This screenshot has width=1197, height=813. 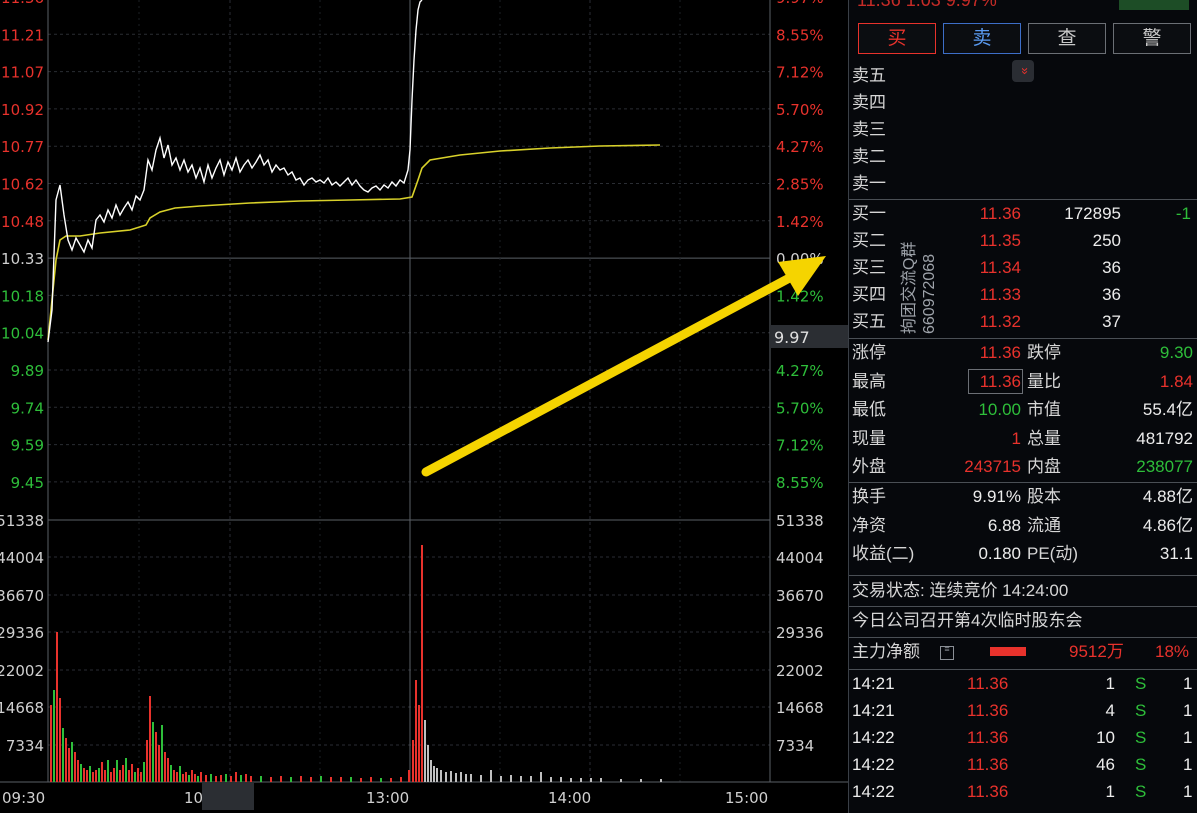 I want to click on tick-time: 14:21, so click(x=873, y=683).